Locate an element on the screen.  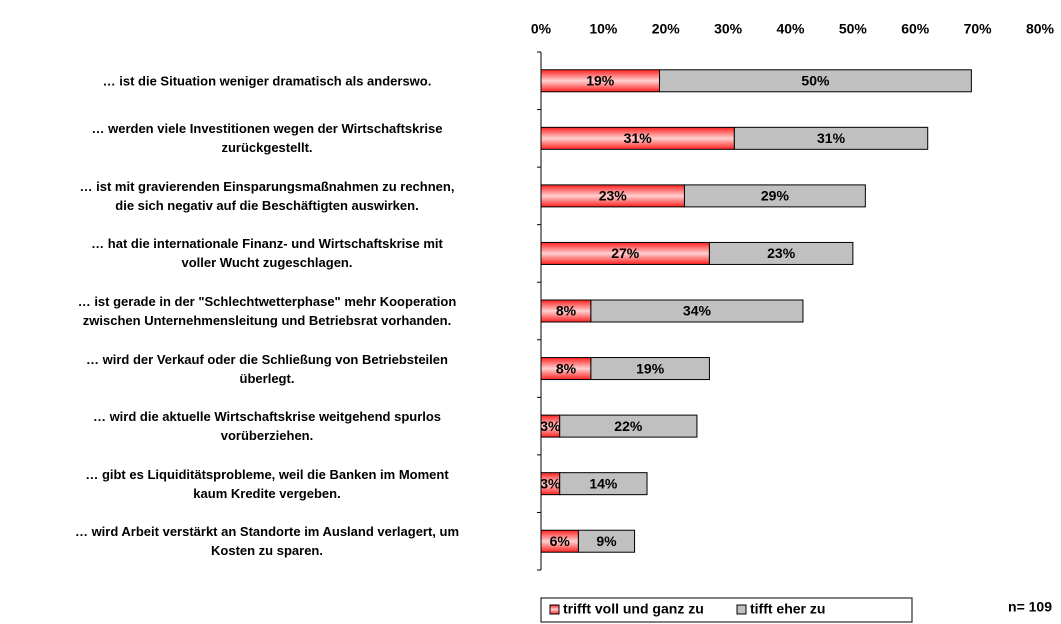
value-label: 34% is located at coordinates (697, 311).